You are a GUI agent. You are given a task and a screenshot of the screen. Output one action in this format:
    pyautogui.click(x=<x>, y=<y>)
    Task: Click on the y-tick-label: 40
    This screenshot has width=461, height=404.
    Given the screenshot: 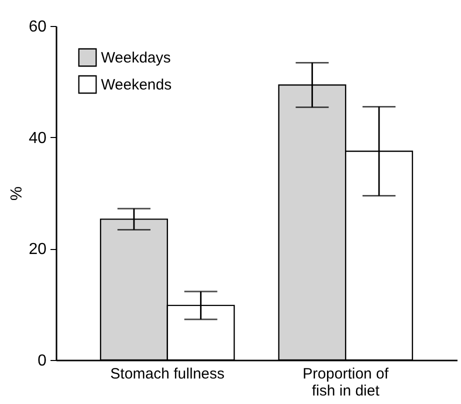 What is the action you would take?
    pyautogui.click(x=37, y=138)
    